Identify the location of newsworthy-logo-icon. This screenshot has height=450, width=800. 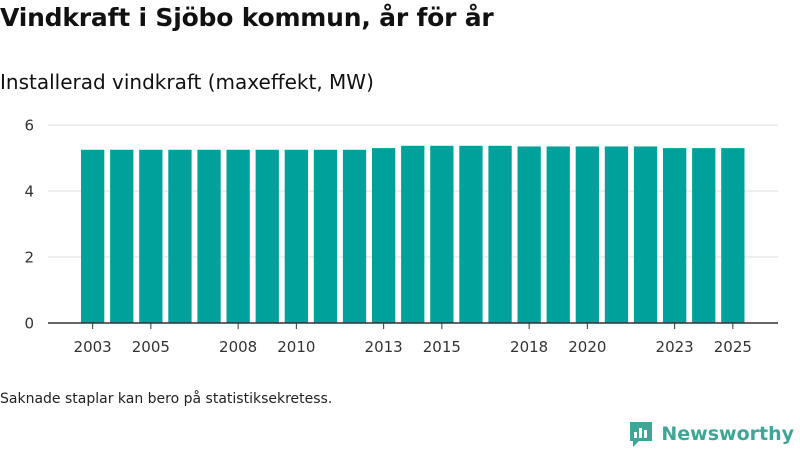
(641, 434).